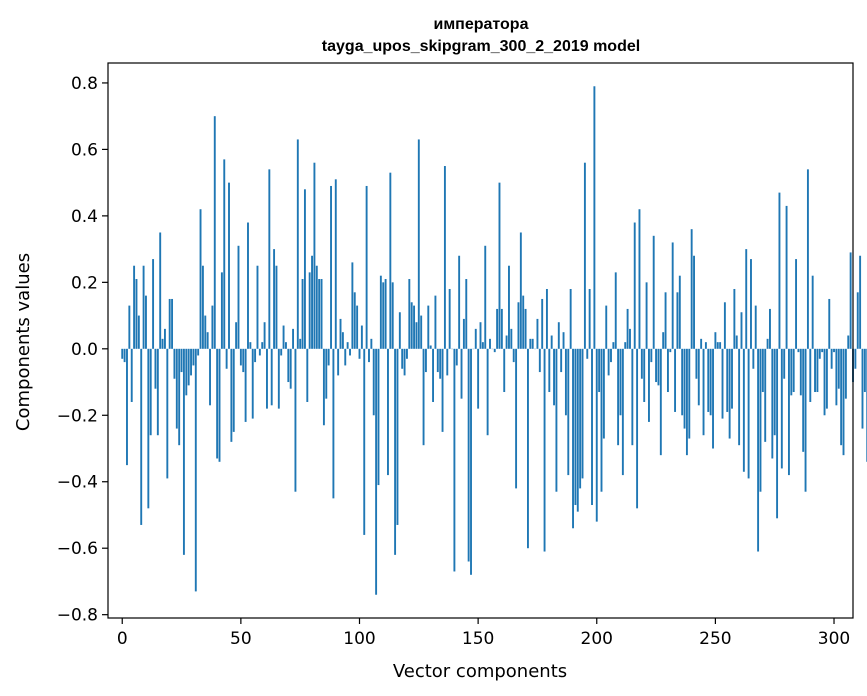 The width and height of the screenshot is (867, 696). I want to click on y-tick-label: −0.6, so click(77, 549).